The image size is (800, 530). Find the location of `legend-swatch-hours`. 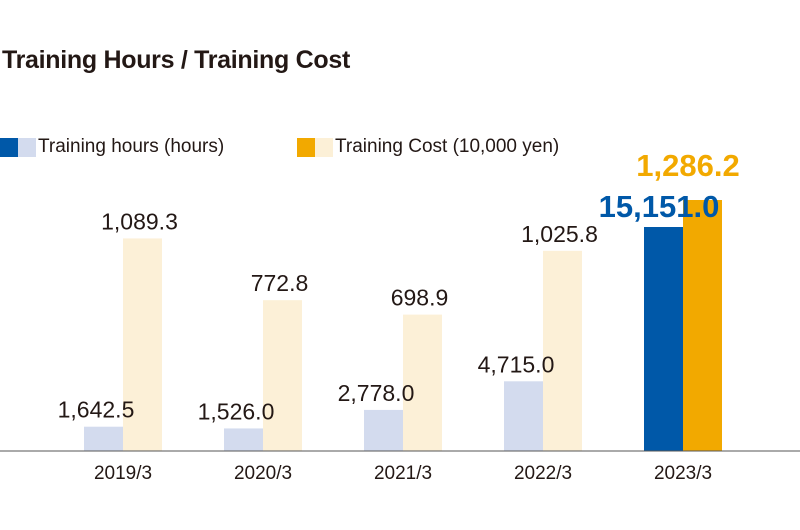

legend-swatch-hours is located at coordinates (18, 147).